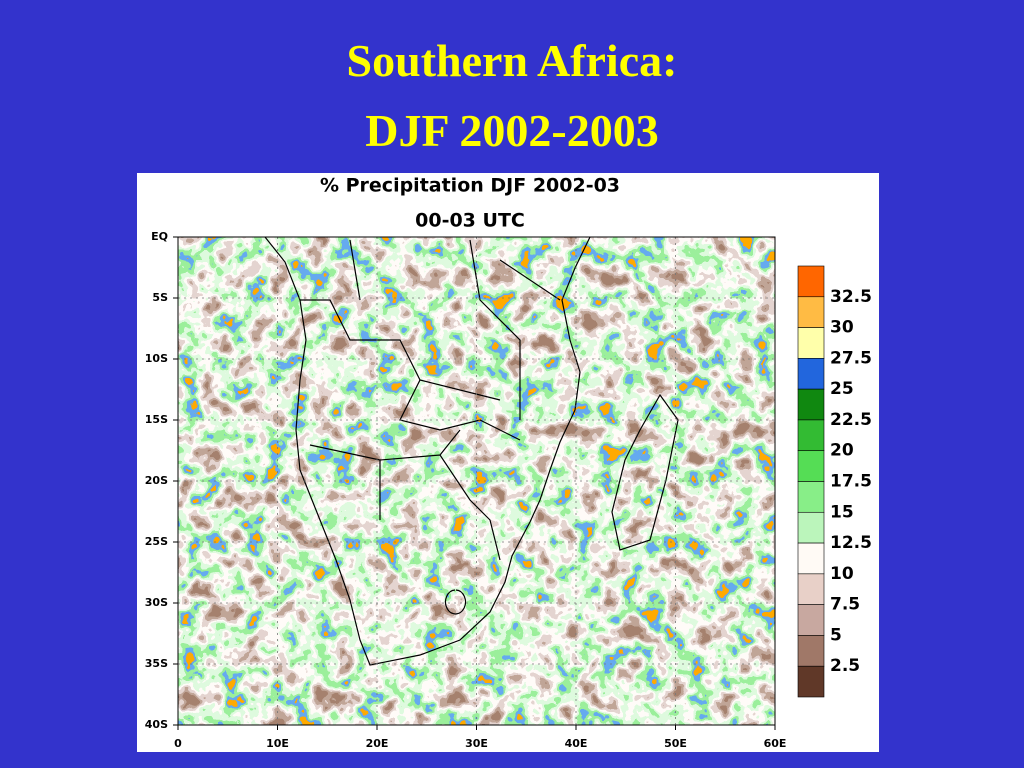 The height and width of the screenshot is (768, 1024). I want to click on latitude-label: 10S, so click(156, 358).